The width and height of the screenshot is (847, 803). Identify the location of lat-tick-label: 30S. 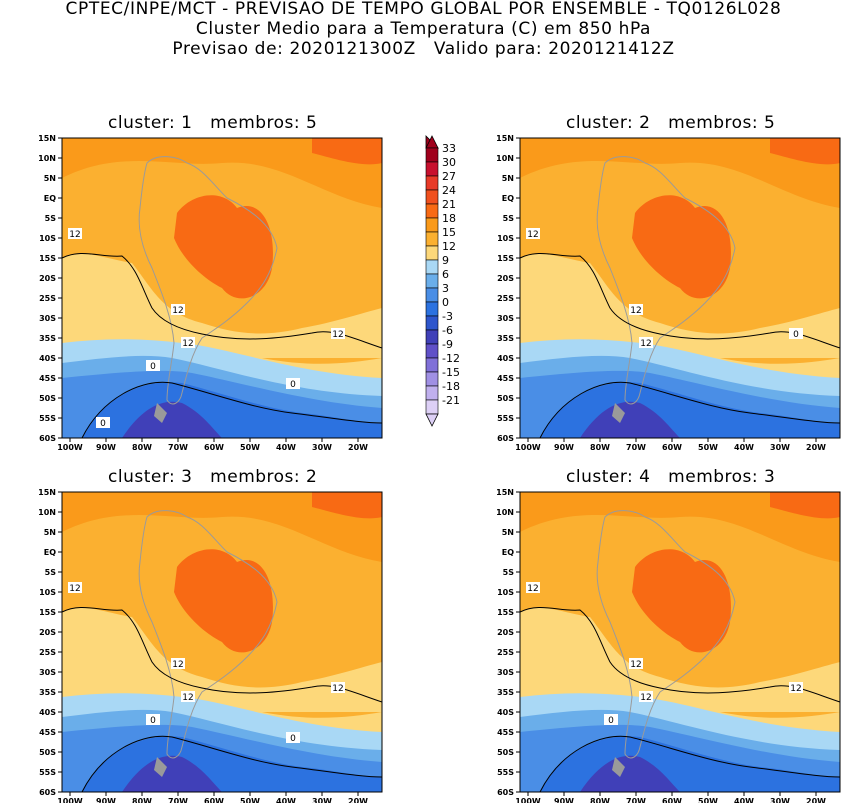
(505, 318).